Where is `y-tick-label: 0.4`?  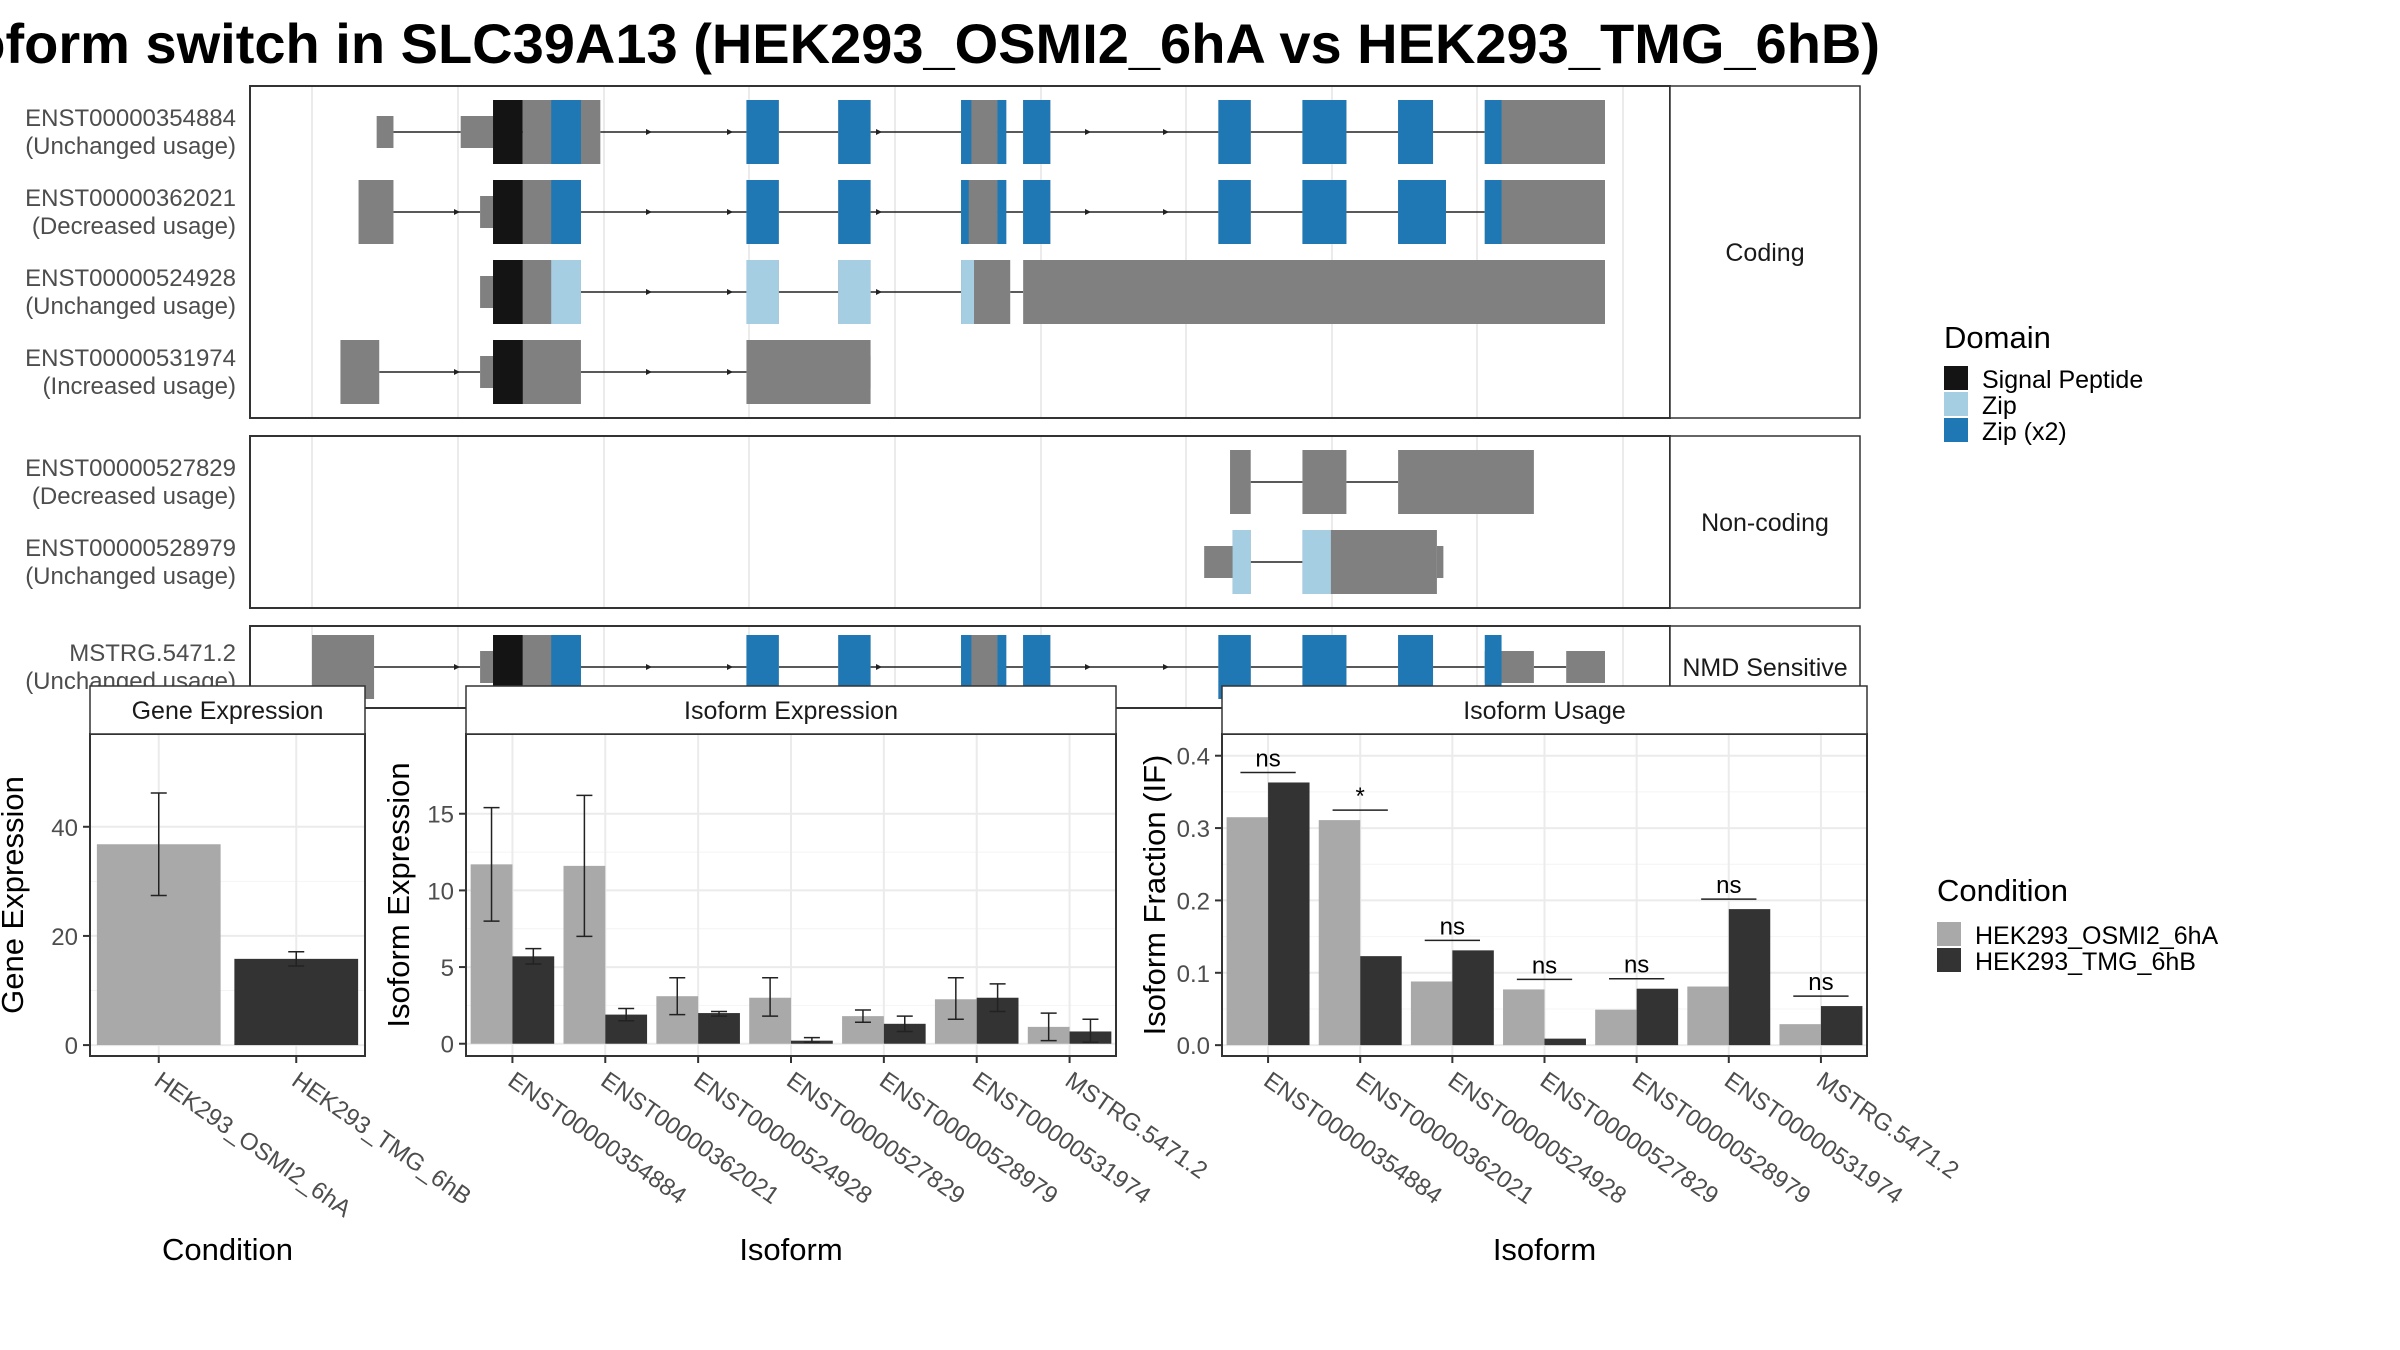
y-tick-label: 0.4 is located at coordinates (1193, 757).